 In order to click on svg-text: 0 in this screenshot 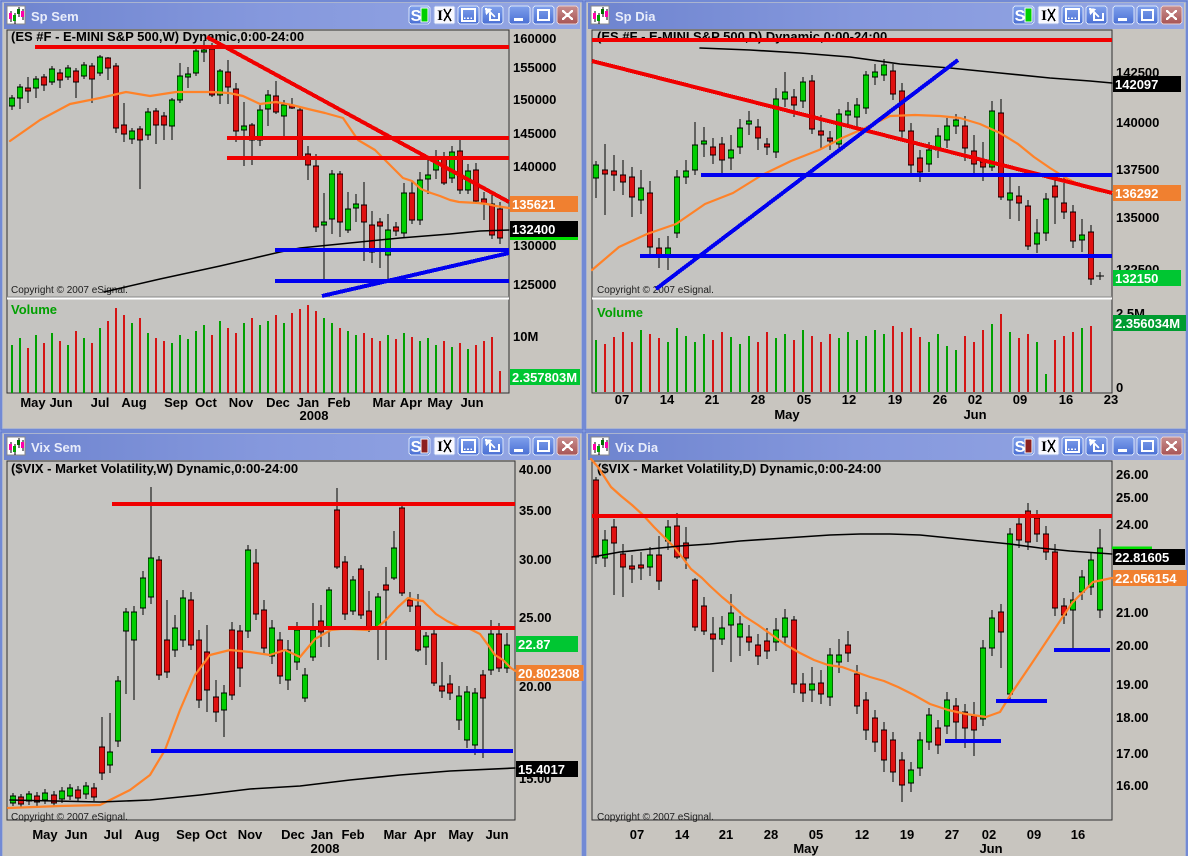, I will do `click(1119, 387)`.